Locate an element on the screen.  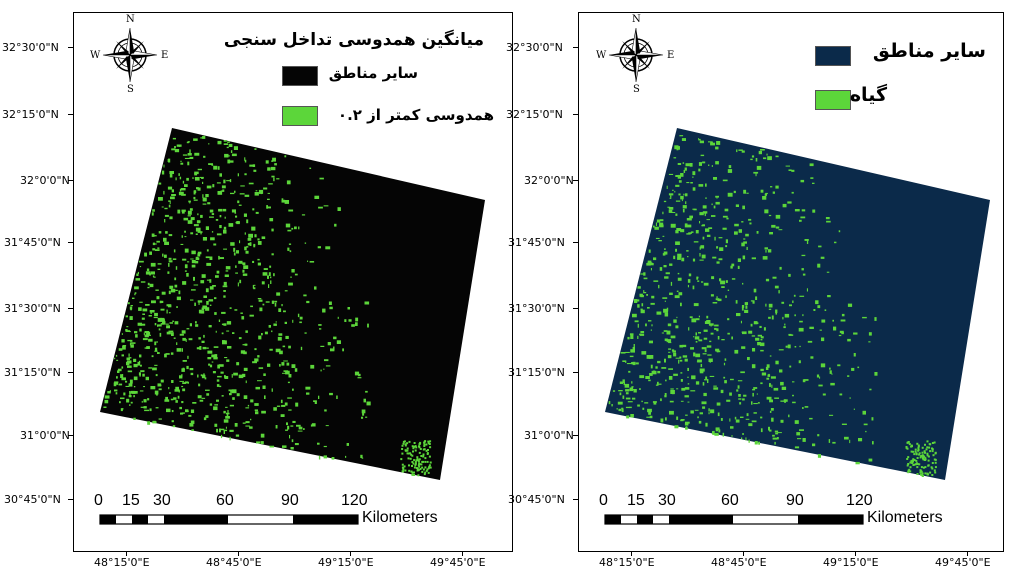
scale-bar-graphic is located at coordinates (734, 519).